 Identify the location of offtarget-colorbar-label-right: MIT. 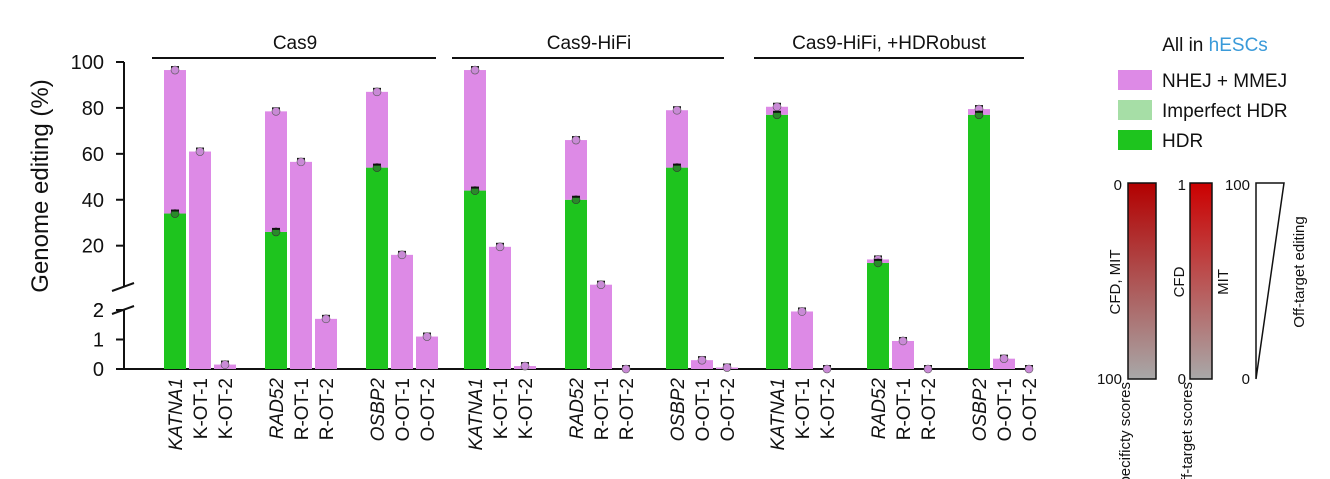
(1223, 282).